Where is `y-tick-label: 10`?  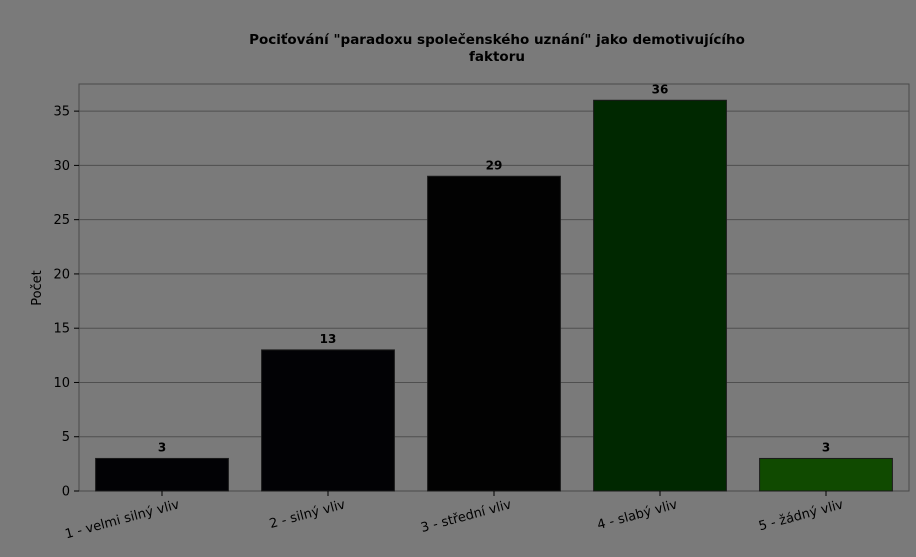 y-tick-label: 10 is located at coordinates (61, 383).